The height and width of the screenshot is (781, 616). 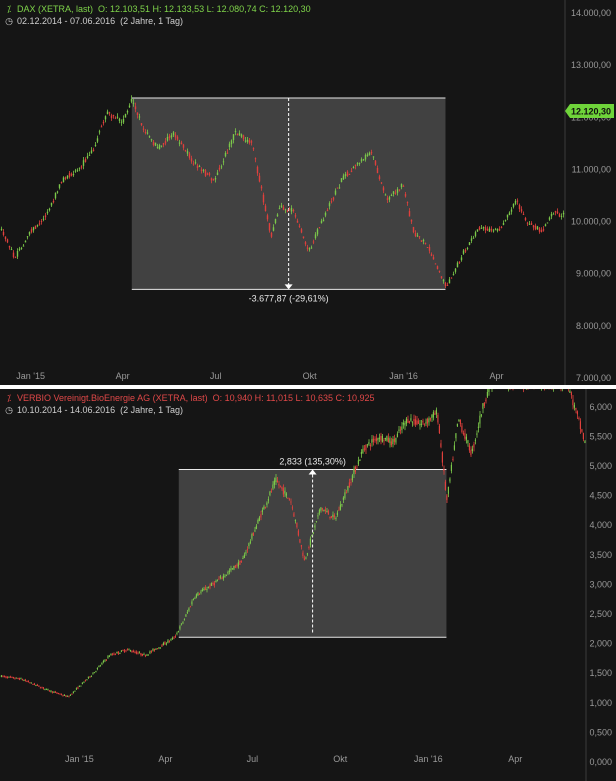 I want to click on x-tick-label: Okt, so click(x=340, y=759).